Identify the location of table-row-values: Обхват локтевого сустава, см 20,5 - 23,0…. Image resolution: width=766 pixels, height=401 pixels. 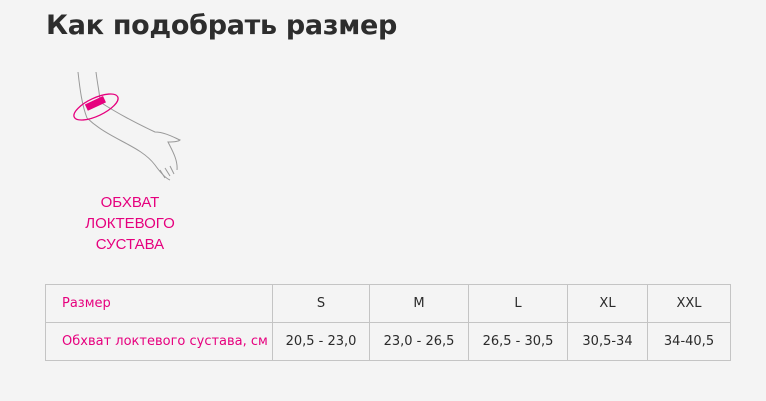
(388, 341).